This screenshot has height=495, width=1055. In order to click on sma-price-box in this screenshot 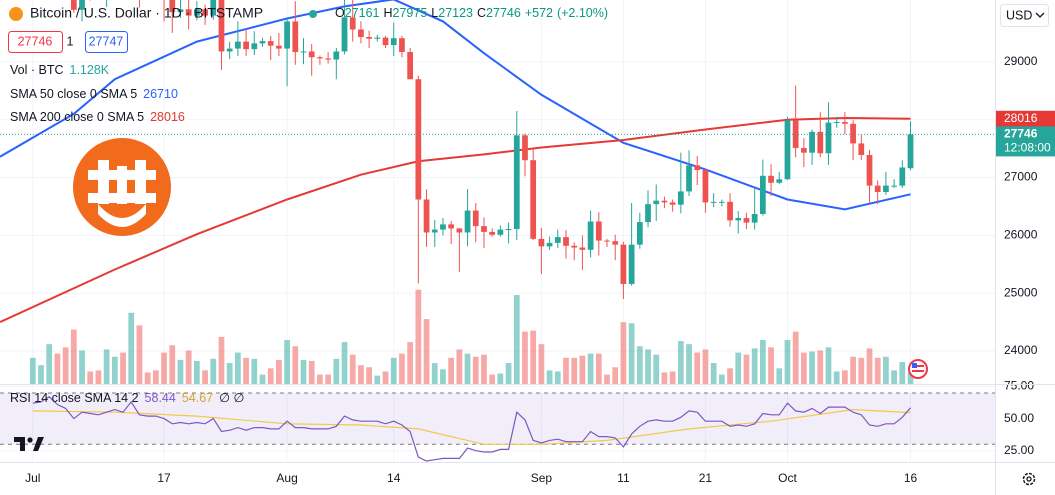, I will do `click(1025, 118)`.